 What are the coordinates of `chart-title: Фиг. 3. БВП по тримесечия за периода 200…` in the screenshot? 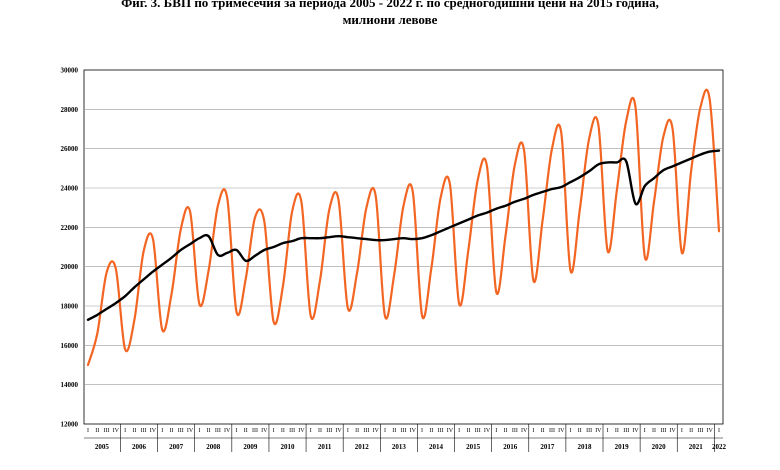 It's located at (390, 14).